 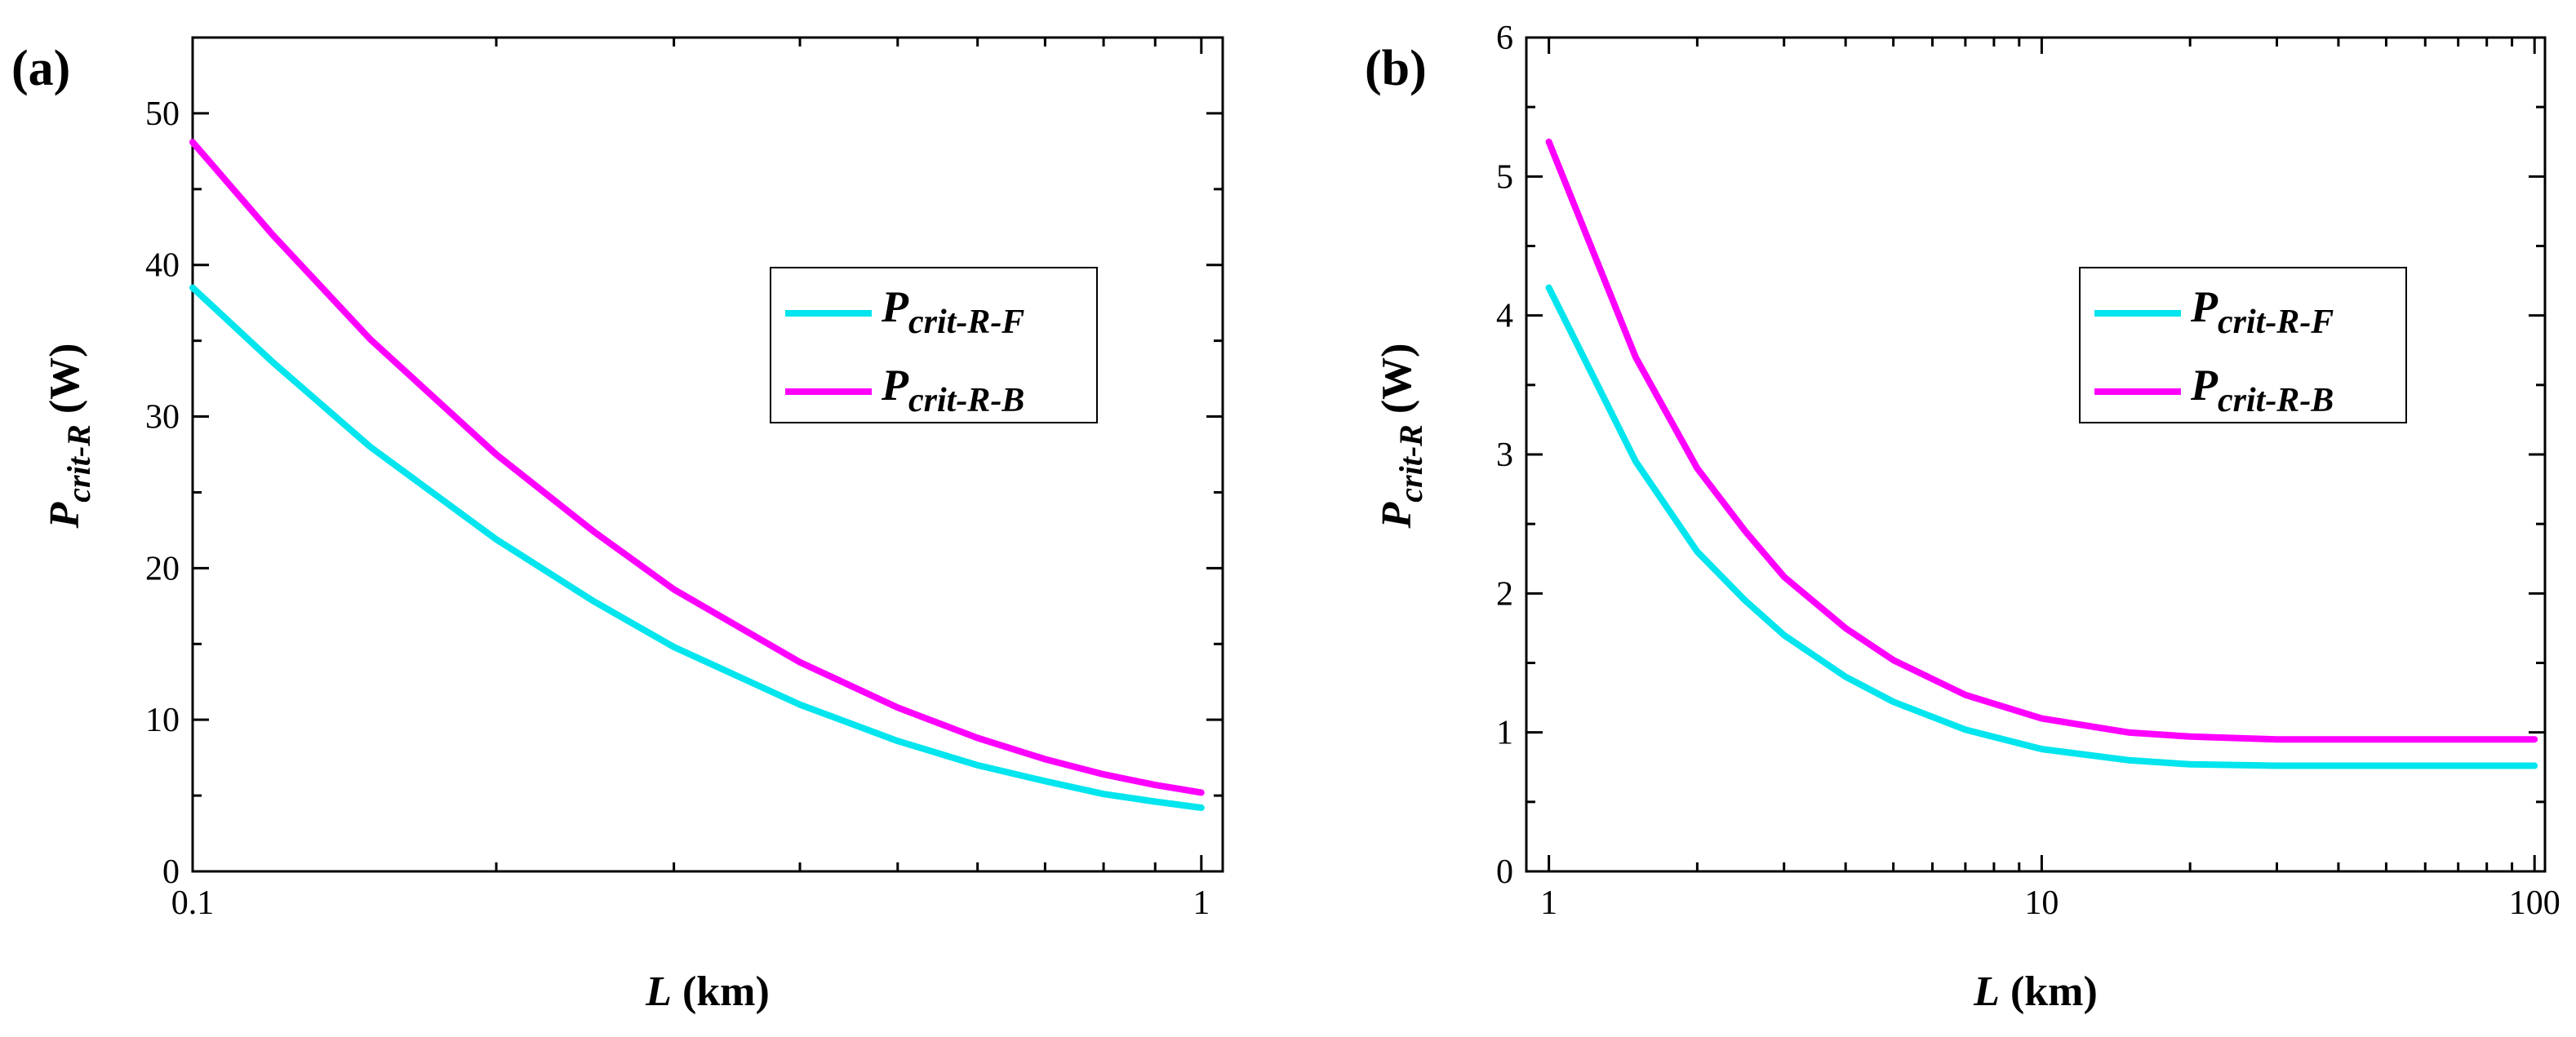 What do you see at coordinates (162, 114) in the screenshot?
I see `panel-a-y-tick-label: 50` at bounding box center [162, 114].